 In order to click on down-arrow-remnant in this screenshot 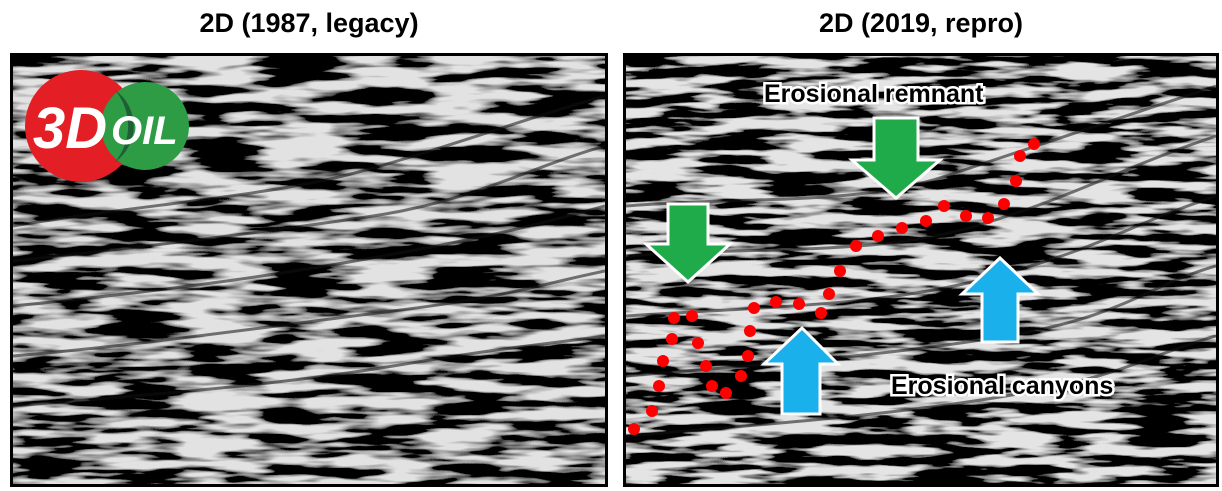, I will do `click(896, 158)`.